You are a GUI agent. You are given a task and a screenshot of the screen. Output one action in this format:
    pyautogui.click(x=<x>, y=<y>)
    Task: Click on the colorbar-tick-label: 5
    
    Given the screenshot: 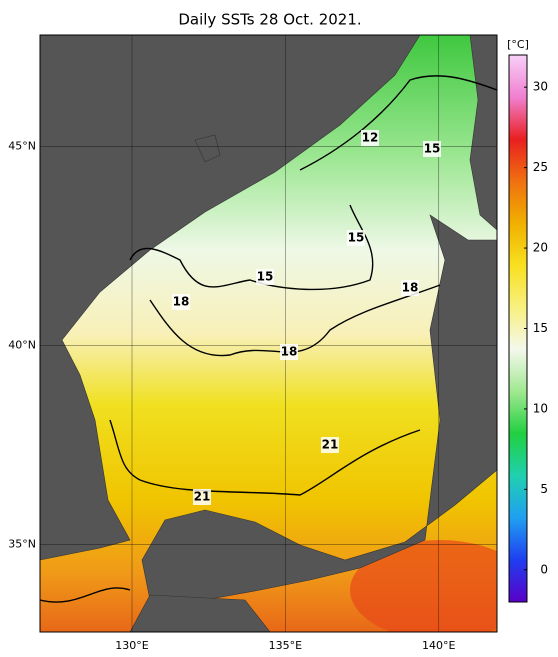 What is the action you would take?
    pyautogui.click(x=544, y=489)
    